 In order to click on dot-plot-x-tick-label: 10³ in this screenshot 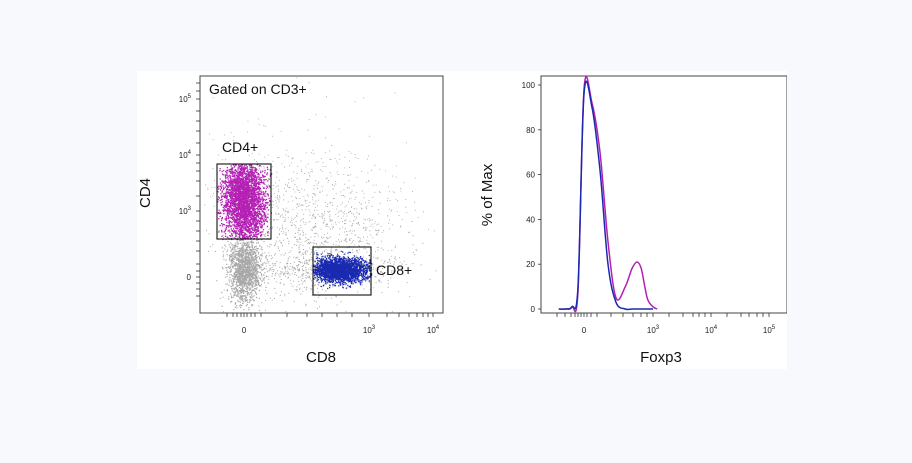, I will do `click(369, 330)`.